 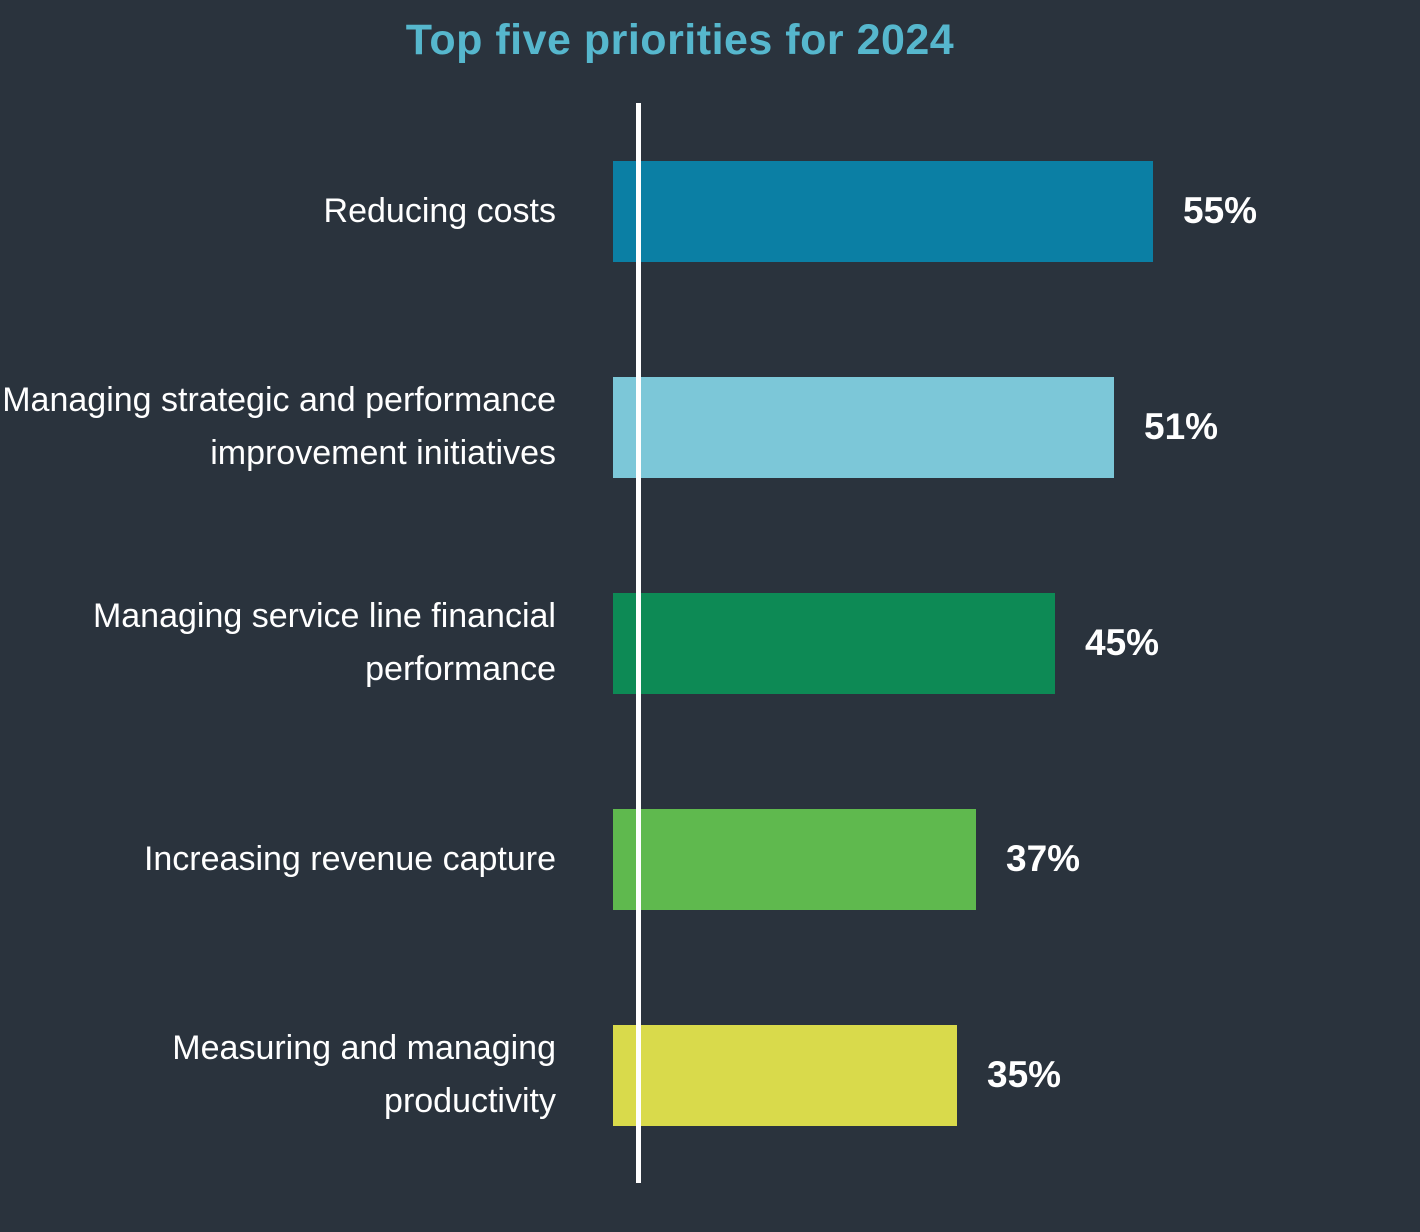 I want to click on category-label: Increasing revenue capture, so click(x=349, y=858).